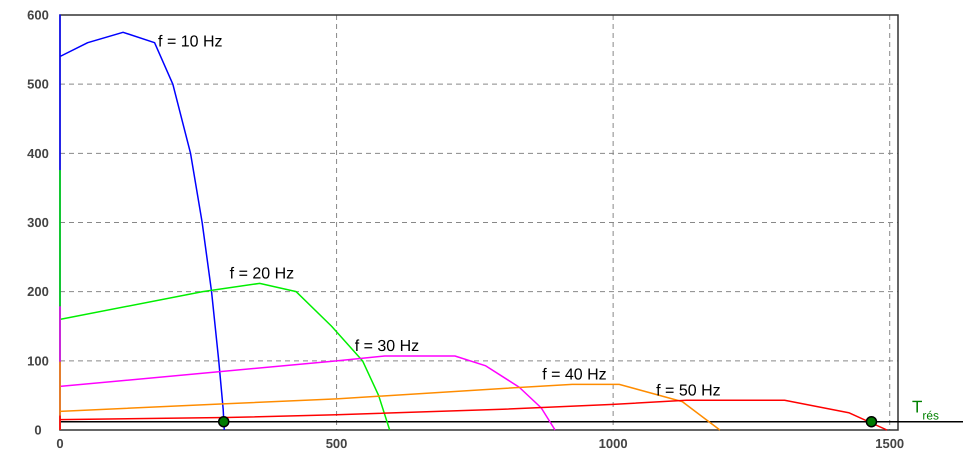  What do you see at coordinates (60, 443) in the screenshot?
I see `x-tick-label: 0` at bounding box center [60, 443].